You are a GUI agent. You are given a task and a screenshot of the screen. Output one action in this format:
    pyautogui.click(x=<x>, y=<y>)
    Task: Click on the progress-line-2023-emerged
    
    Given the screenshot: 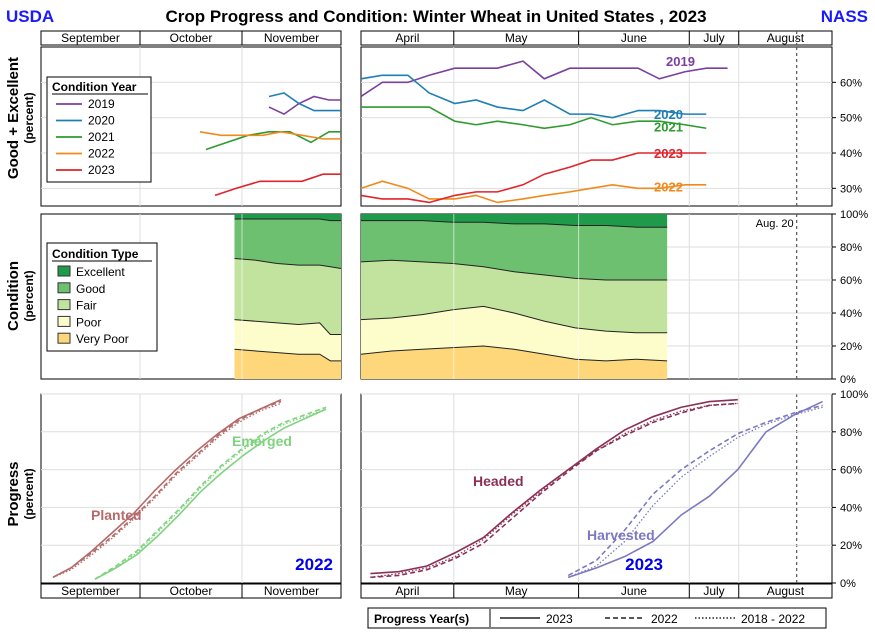 What is the action you would take?
    pyautogui.click(x=210, y=494)
    